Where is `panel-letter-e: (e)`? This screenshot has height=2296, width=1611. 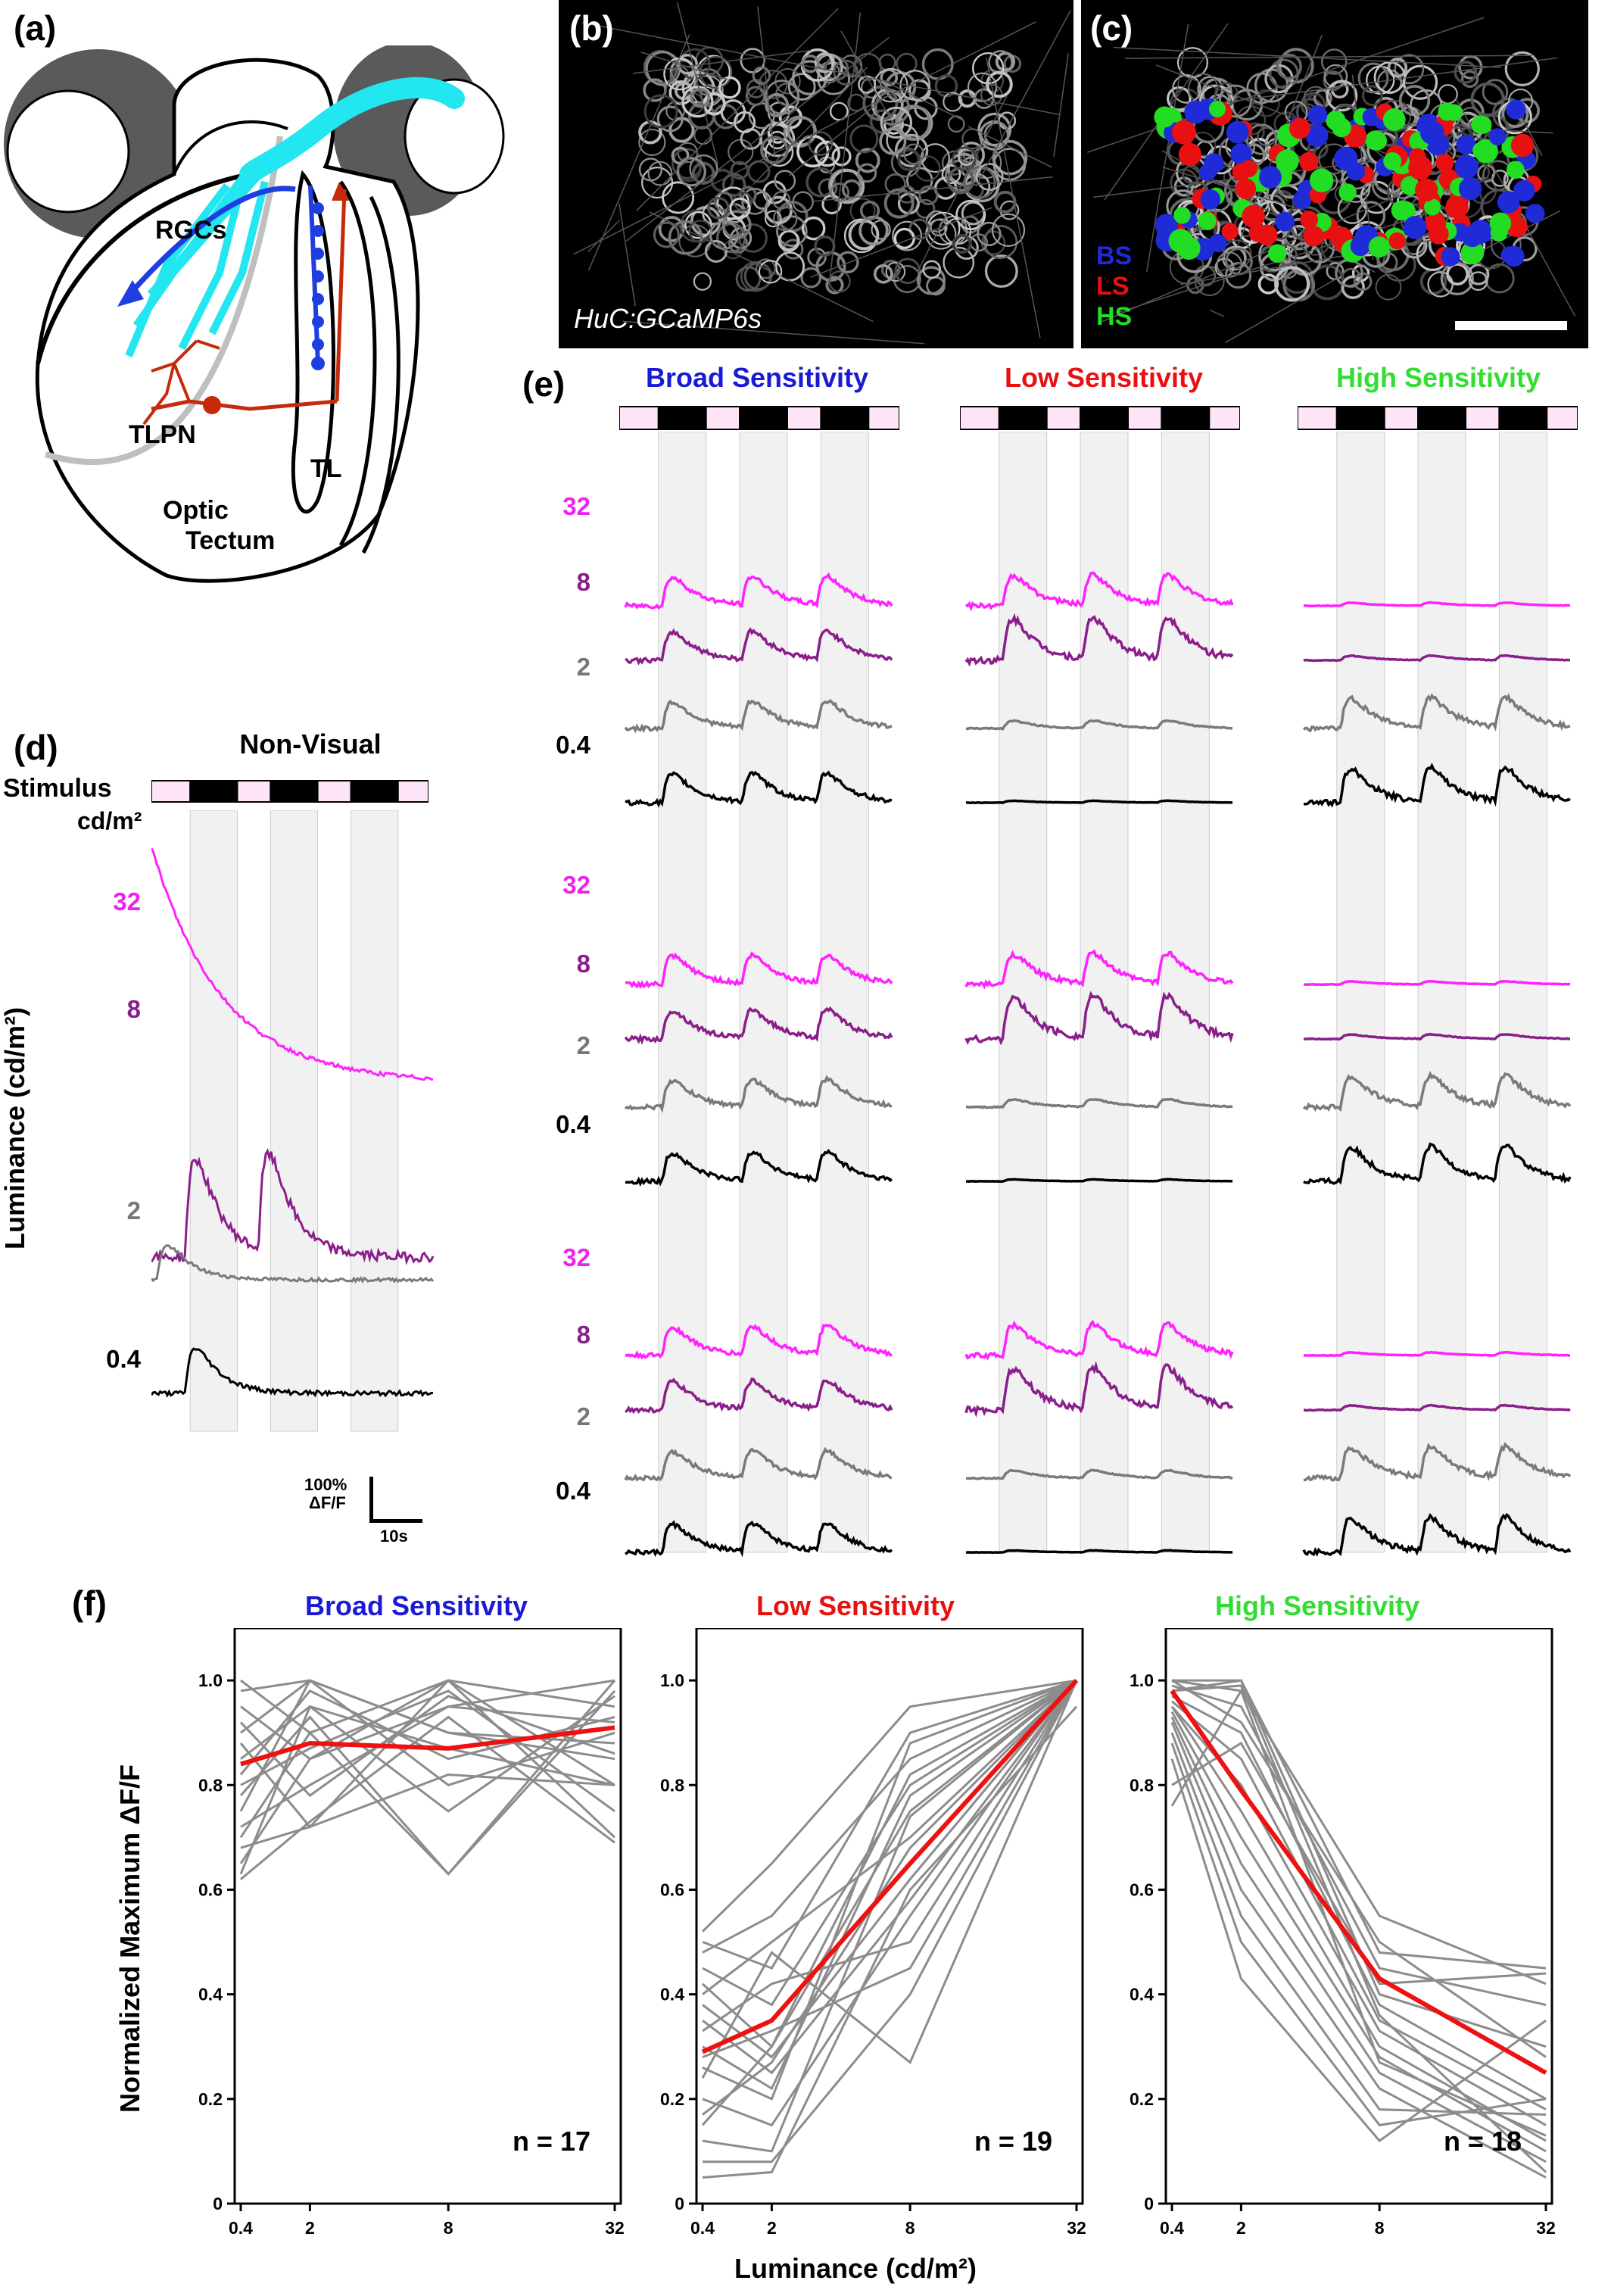 panel-letter-e: (e) is located at coordinates (544, 384).